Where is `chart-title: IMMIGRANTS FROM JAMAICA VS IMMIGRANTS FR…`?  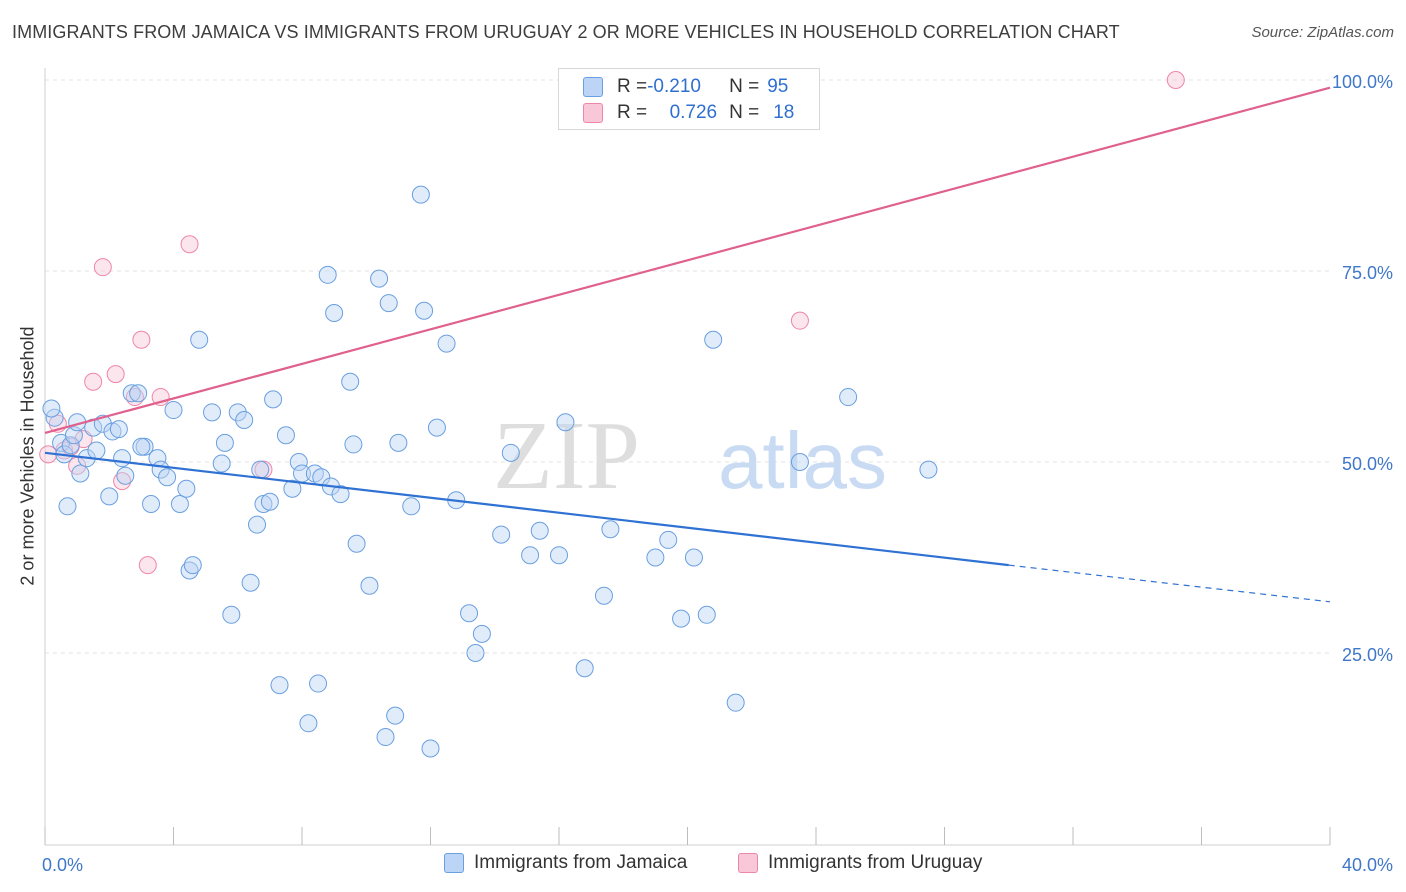 chart-title: IMMIGRANTS FROM JAMAICA VS IMMIGRANTS FR… is located at coordinates (566, 32).